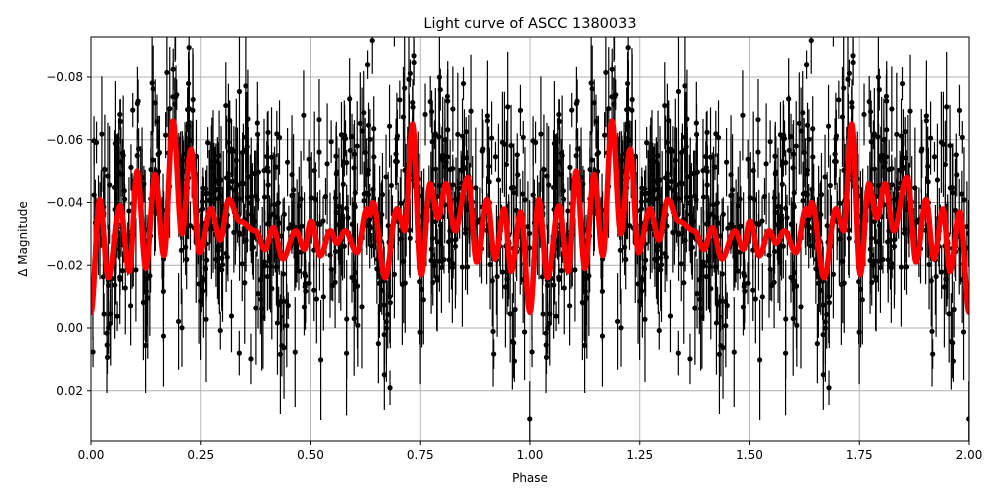  I want to click on x-tick-label: 0.00, so click(91, 455).